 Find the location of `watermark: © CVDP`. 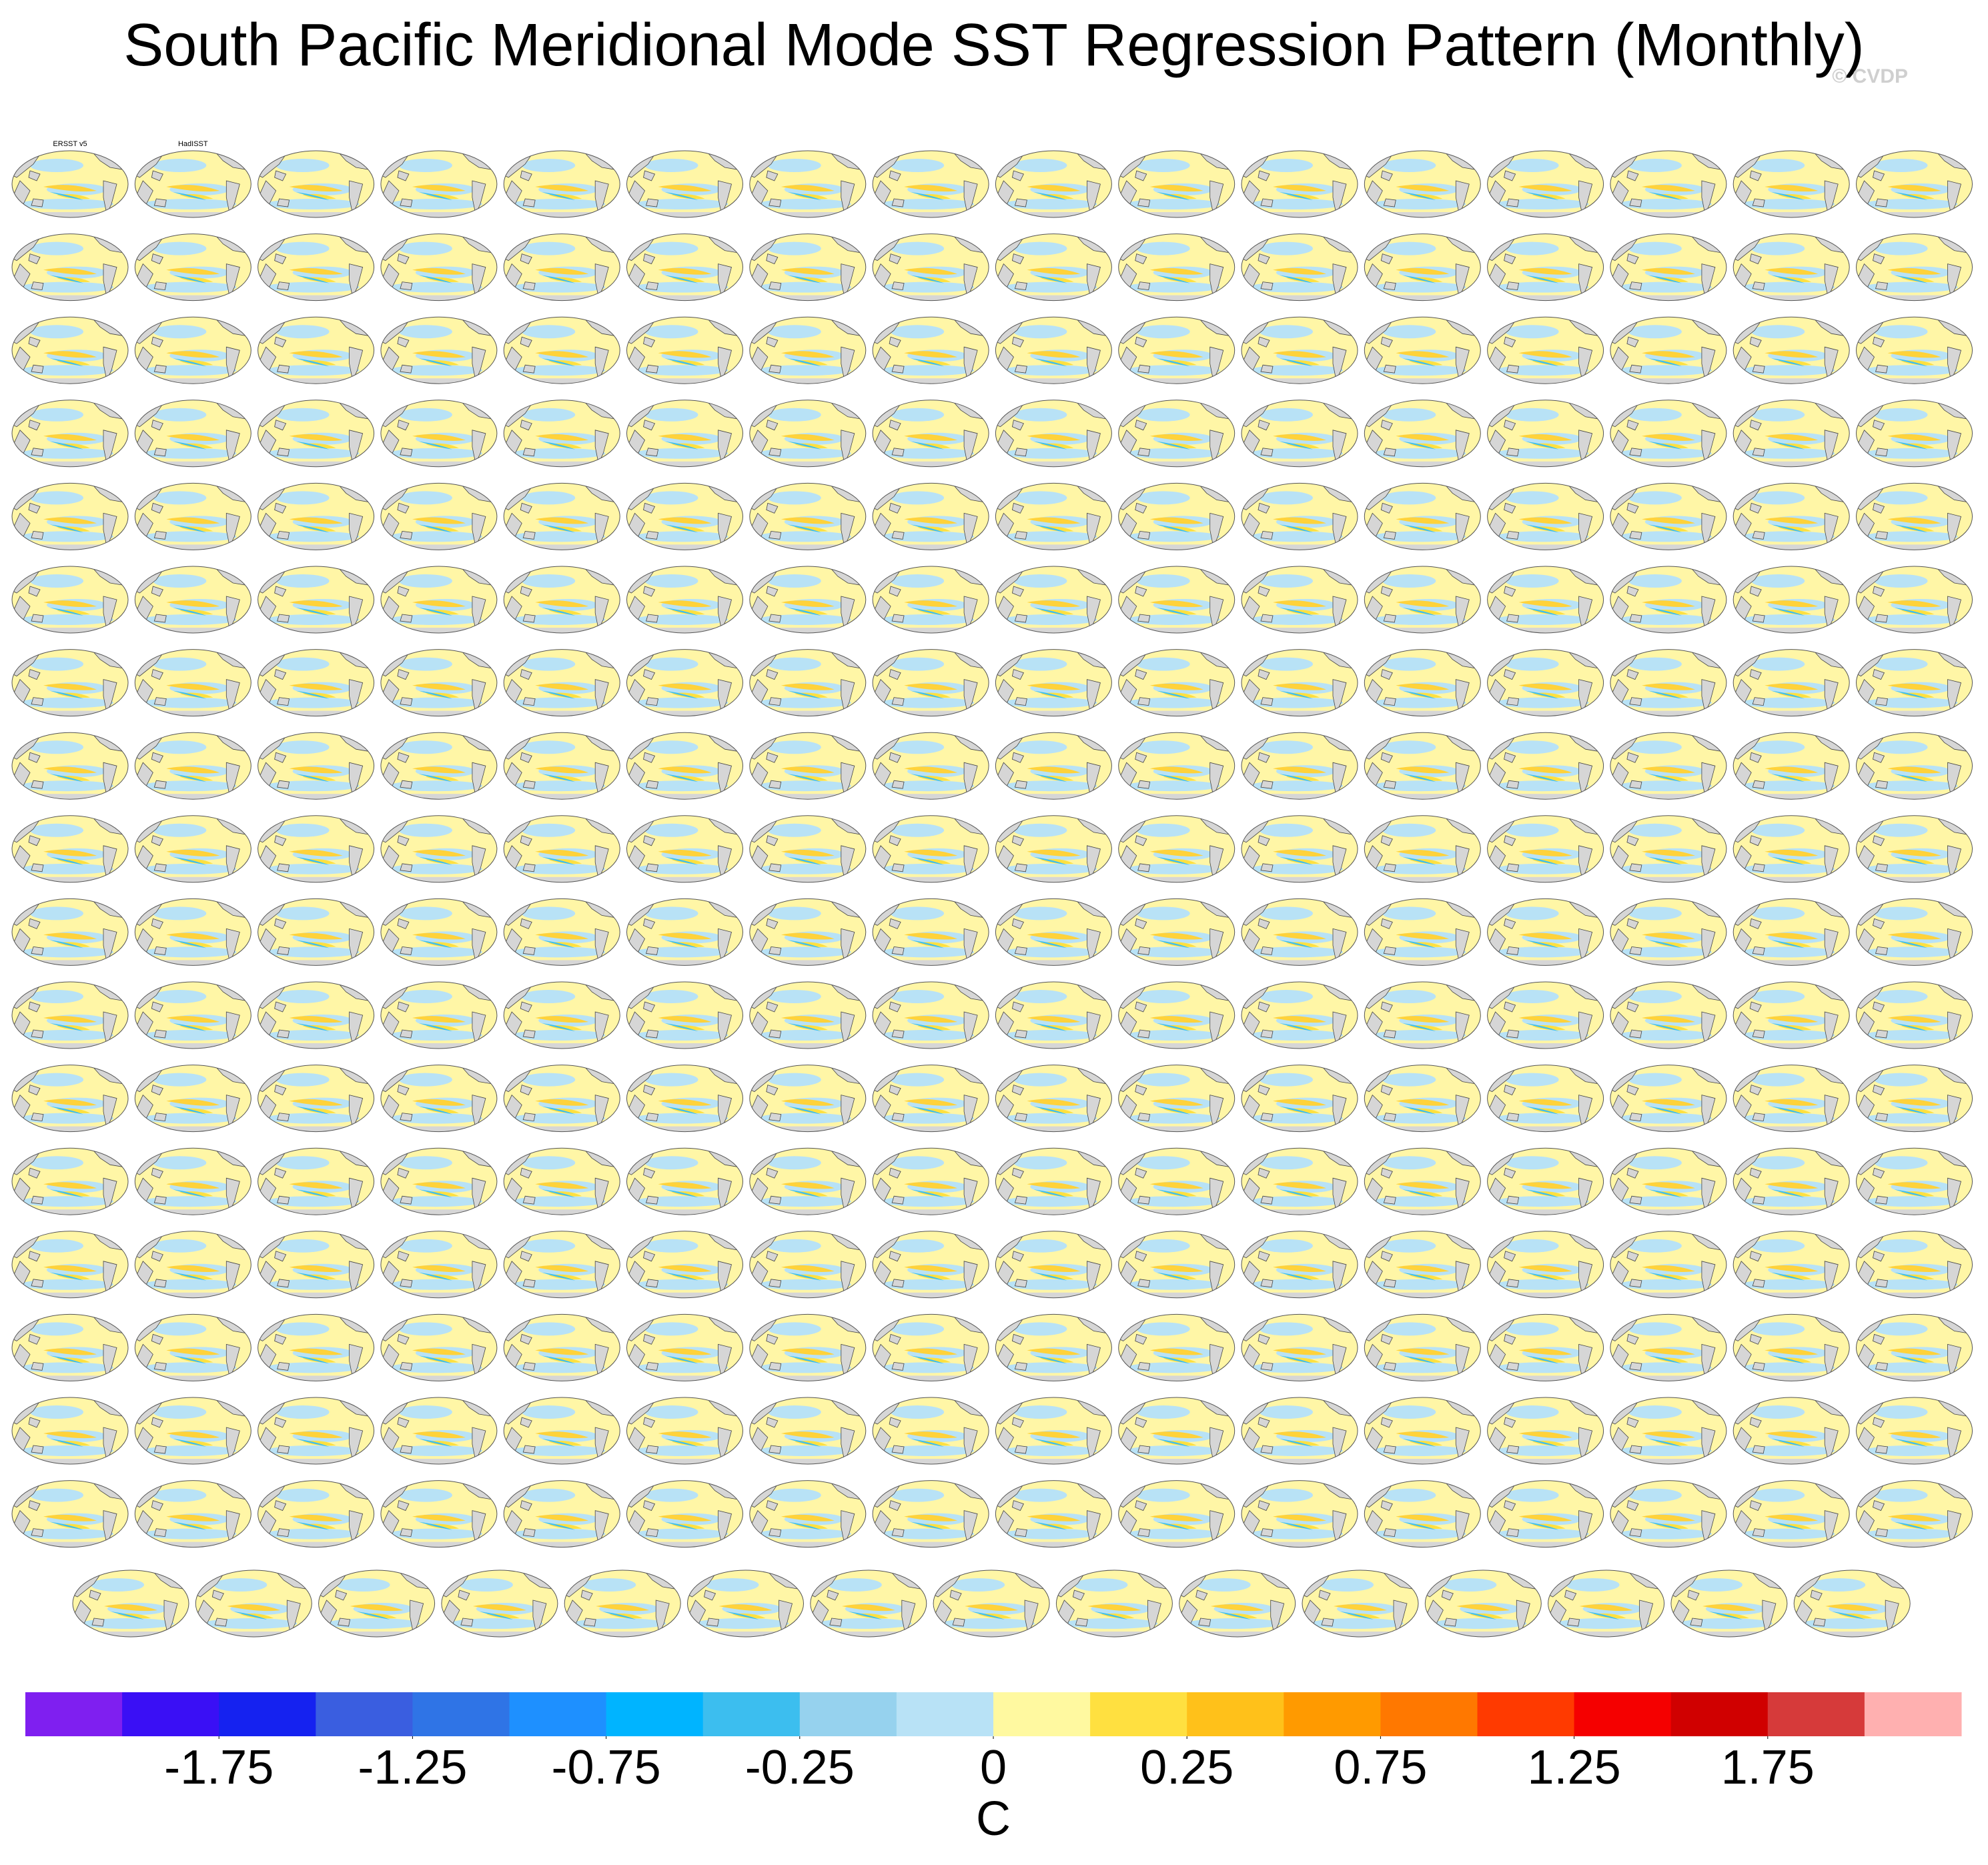

watermark: © CVDP is located at coordinates (1870, 76).